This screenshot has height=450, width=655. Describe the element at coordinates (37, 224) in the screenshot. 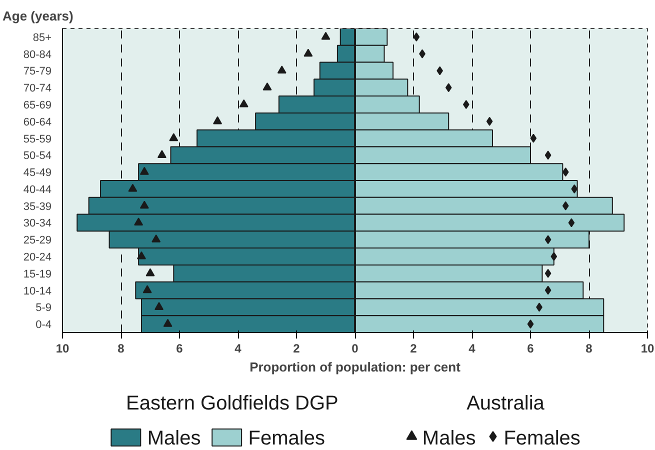

I see `y-tick-label: 30-34` at that location.